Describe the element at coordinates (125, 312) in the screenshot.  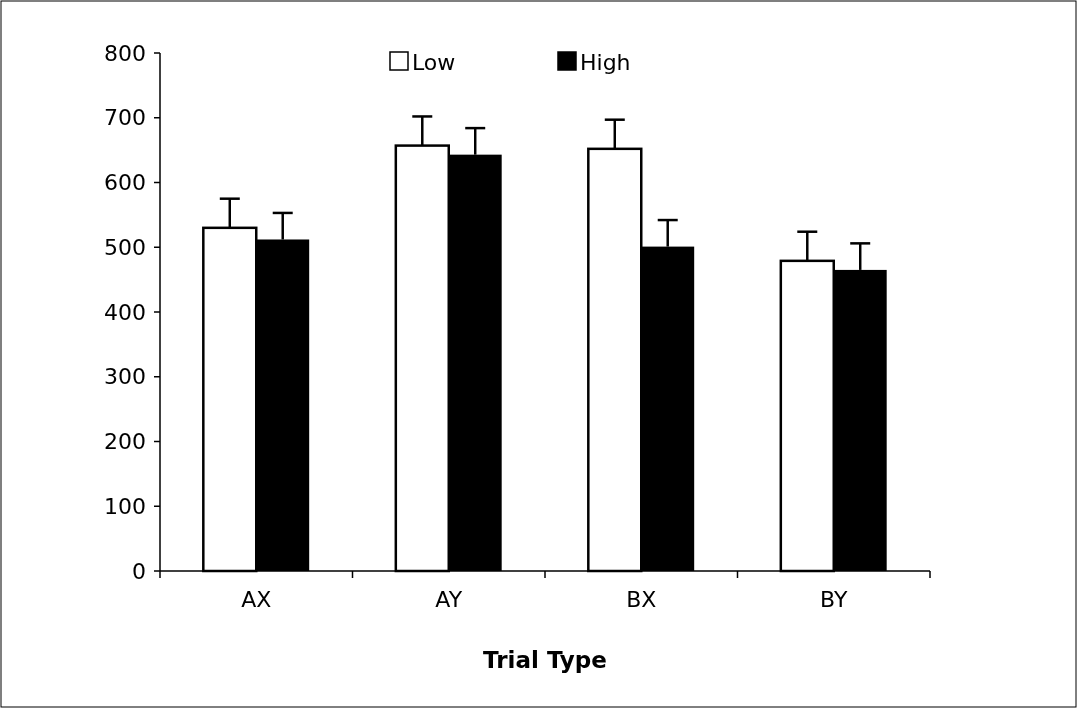
I see `y-tick-label: 400` at that location.